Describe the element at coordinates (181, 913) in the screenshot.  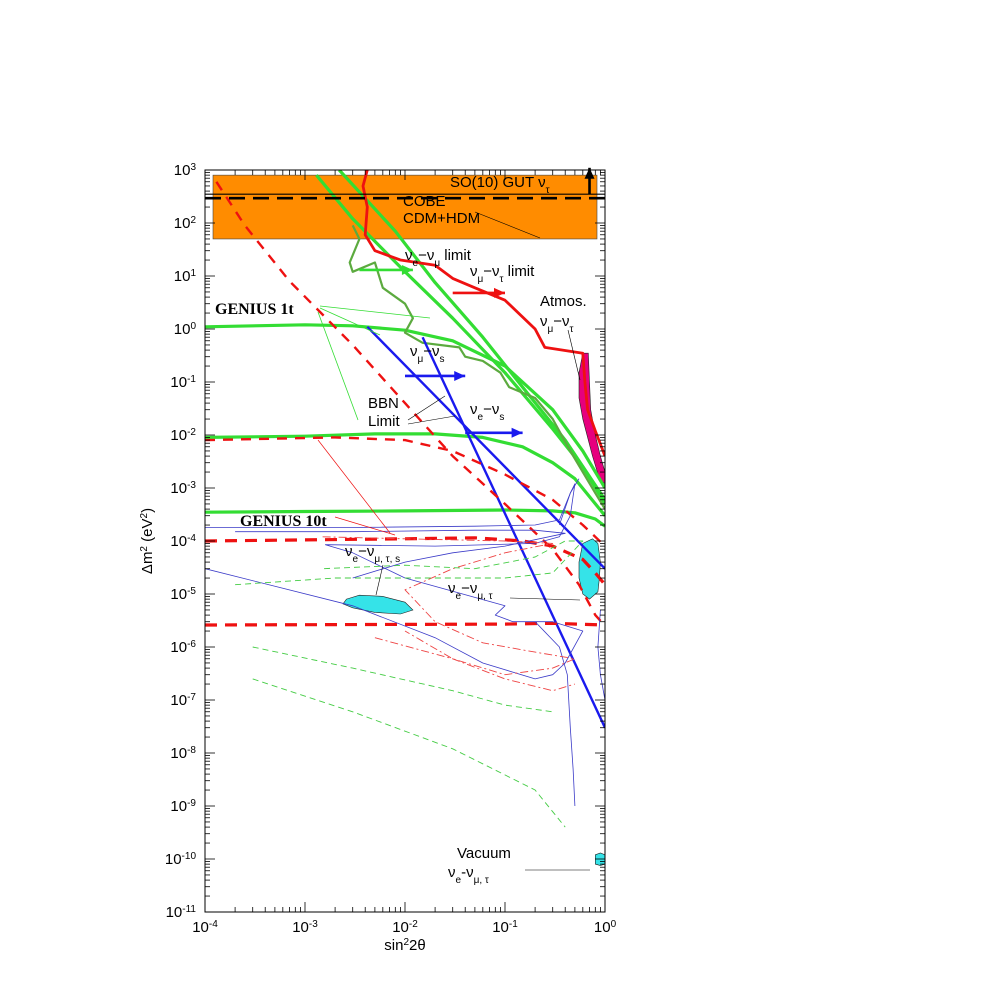
I see `y-tick-label: 10⁻¹¹` at that location.